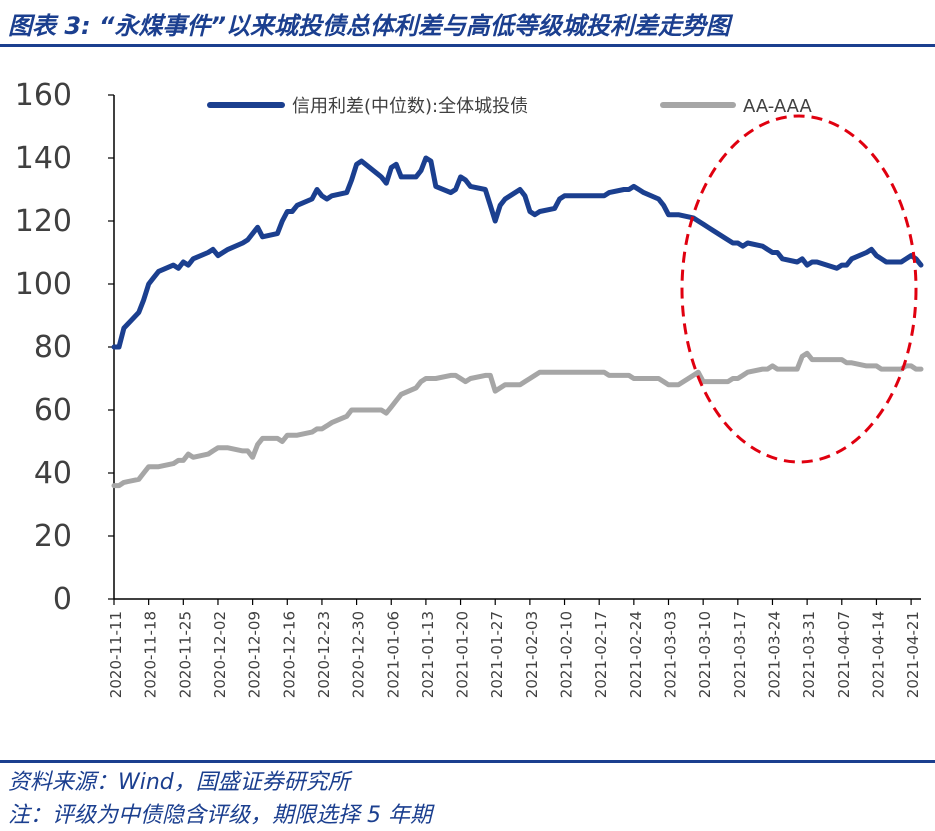 Image resolution: width=935 pixels, height=831 pixels. Describe the element at coordinates (53, 473) in the screenshot. I see `y-tick-label: 40` at that location.